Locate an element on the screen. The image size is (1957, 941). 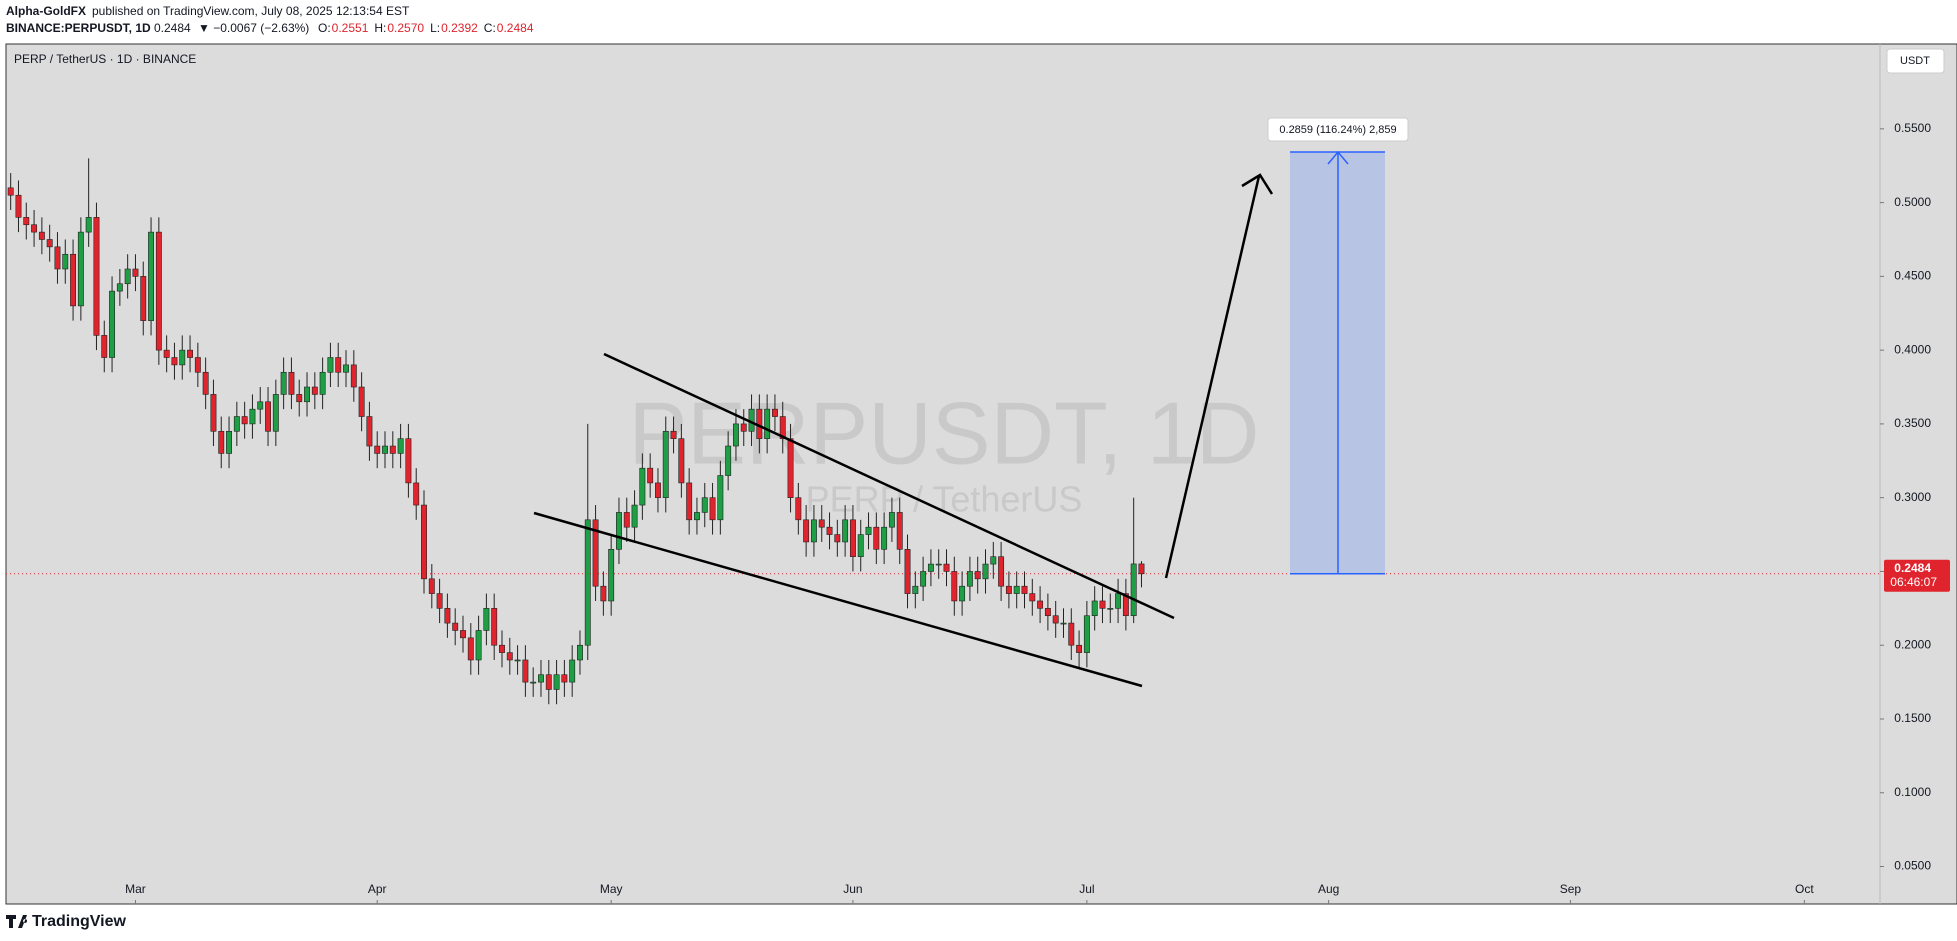
y-tick-label: 0.4500 is located at coordinates (1912, 276).